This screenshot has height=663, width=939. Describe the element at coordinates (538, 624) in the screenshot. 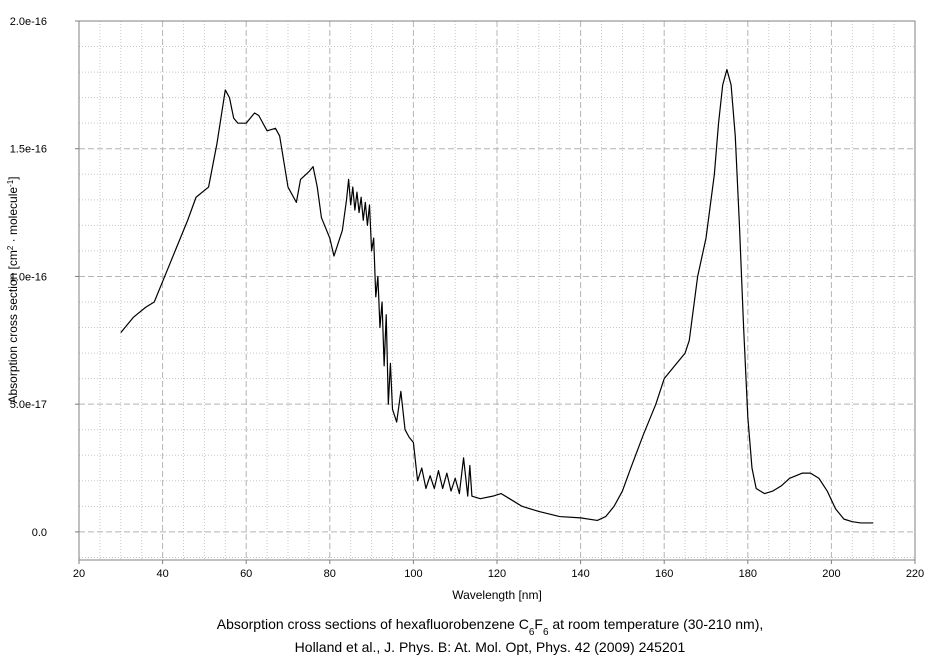

I see `caption-part: F` at that location.